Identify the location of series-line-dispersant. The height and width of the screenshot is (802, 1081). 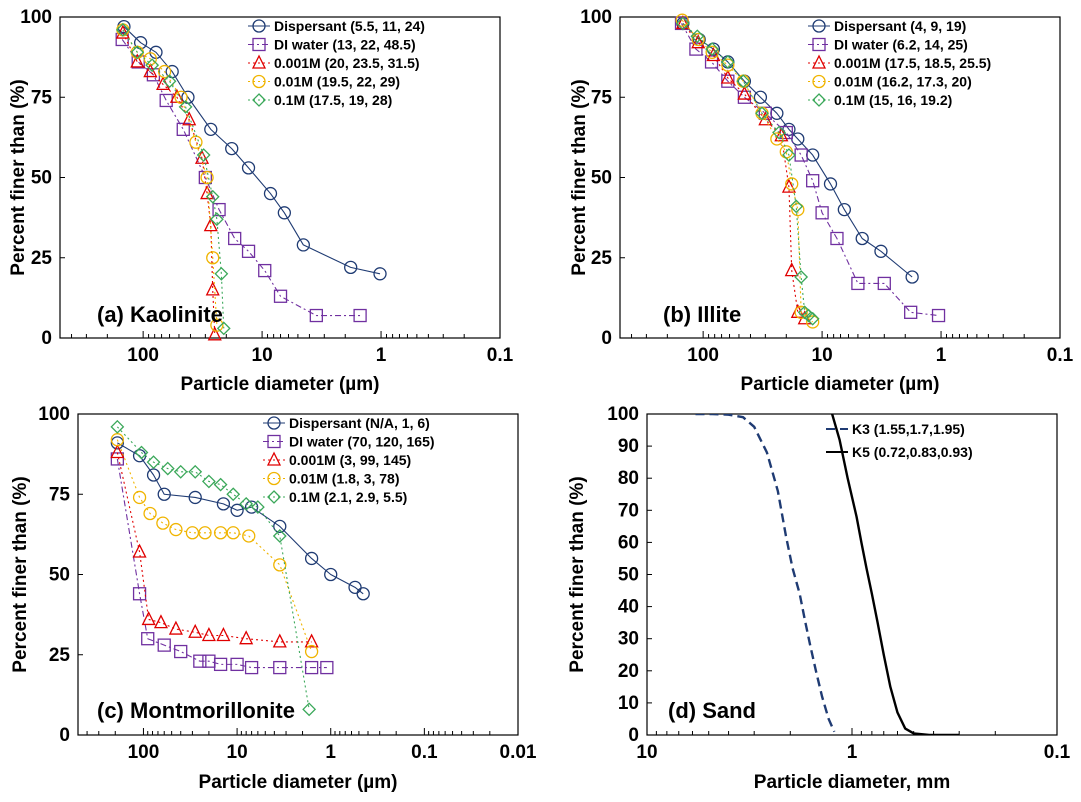
(240, 518).